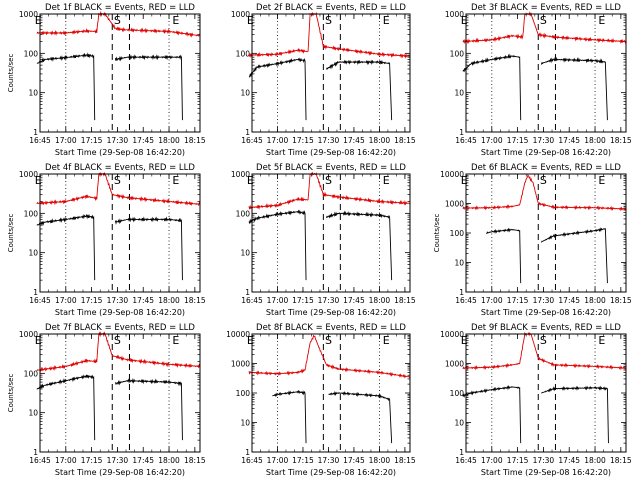 The height and width of the screenshot is (480, 640). I want to click on panel-title: Det 8f BLACK = Events, RED = LLD, so click(331, 328).